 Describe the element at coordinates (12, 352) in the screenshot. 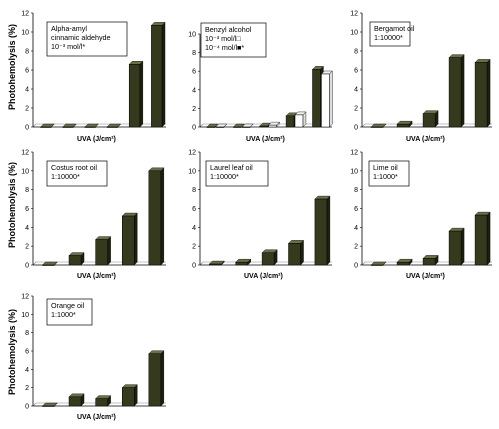

I see `y-axis-label-row3: Photohemolysis (%)` at that location.